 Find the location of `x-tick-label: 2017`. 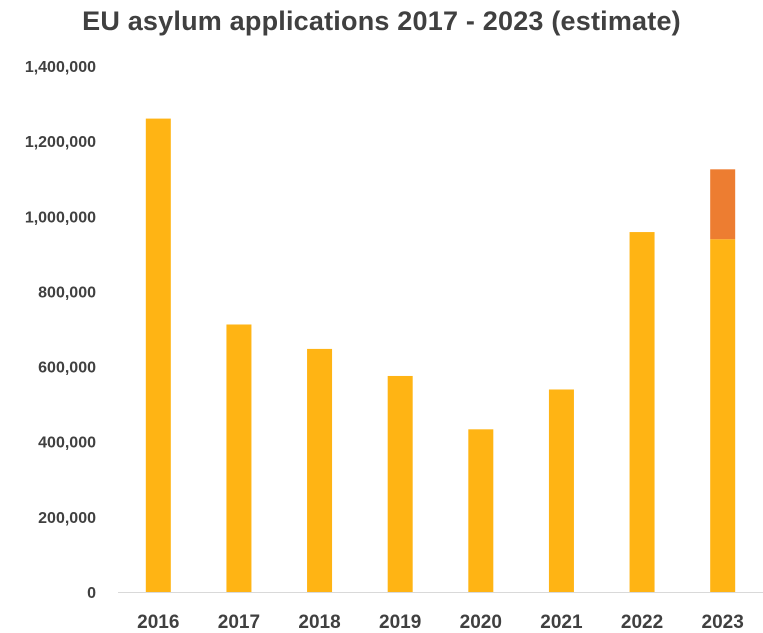

x-tick-label: 2017 is located at coordinates (239, 622).